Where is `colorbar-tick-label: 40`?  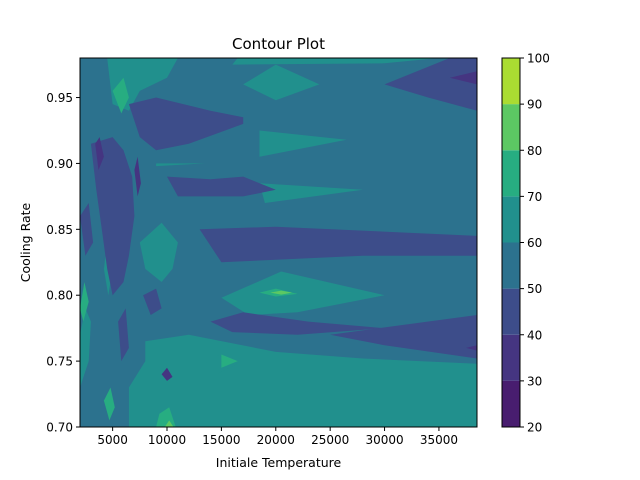
colorbar-tick-label: 40 is located at coordinates (534, 335).